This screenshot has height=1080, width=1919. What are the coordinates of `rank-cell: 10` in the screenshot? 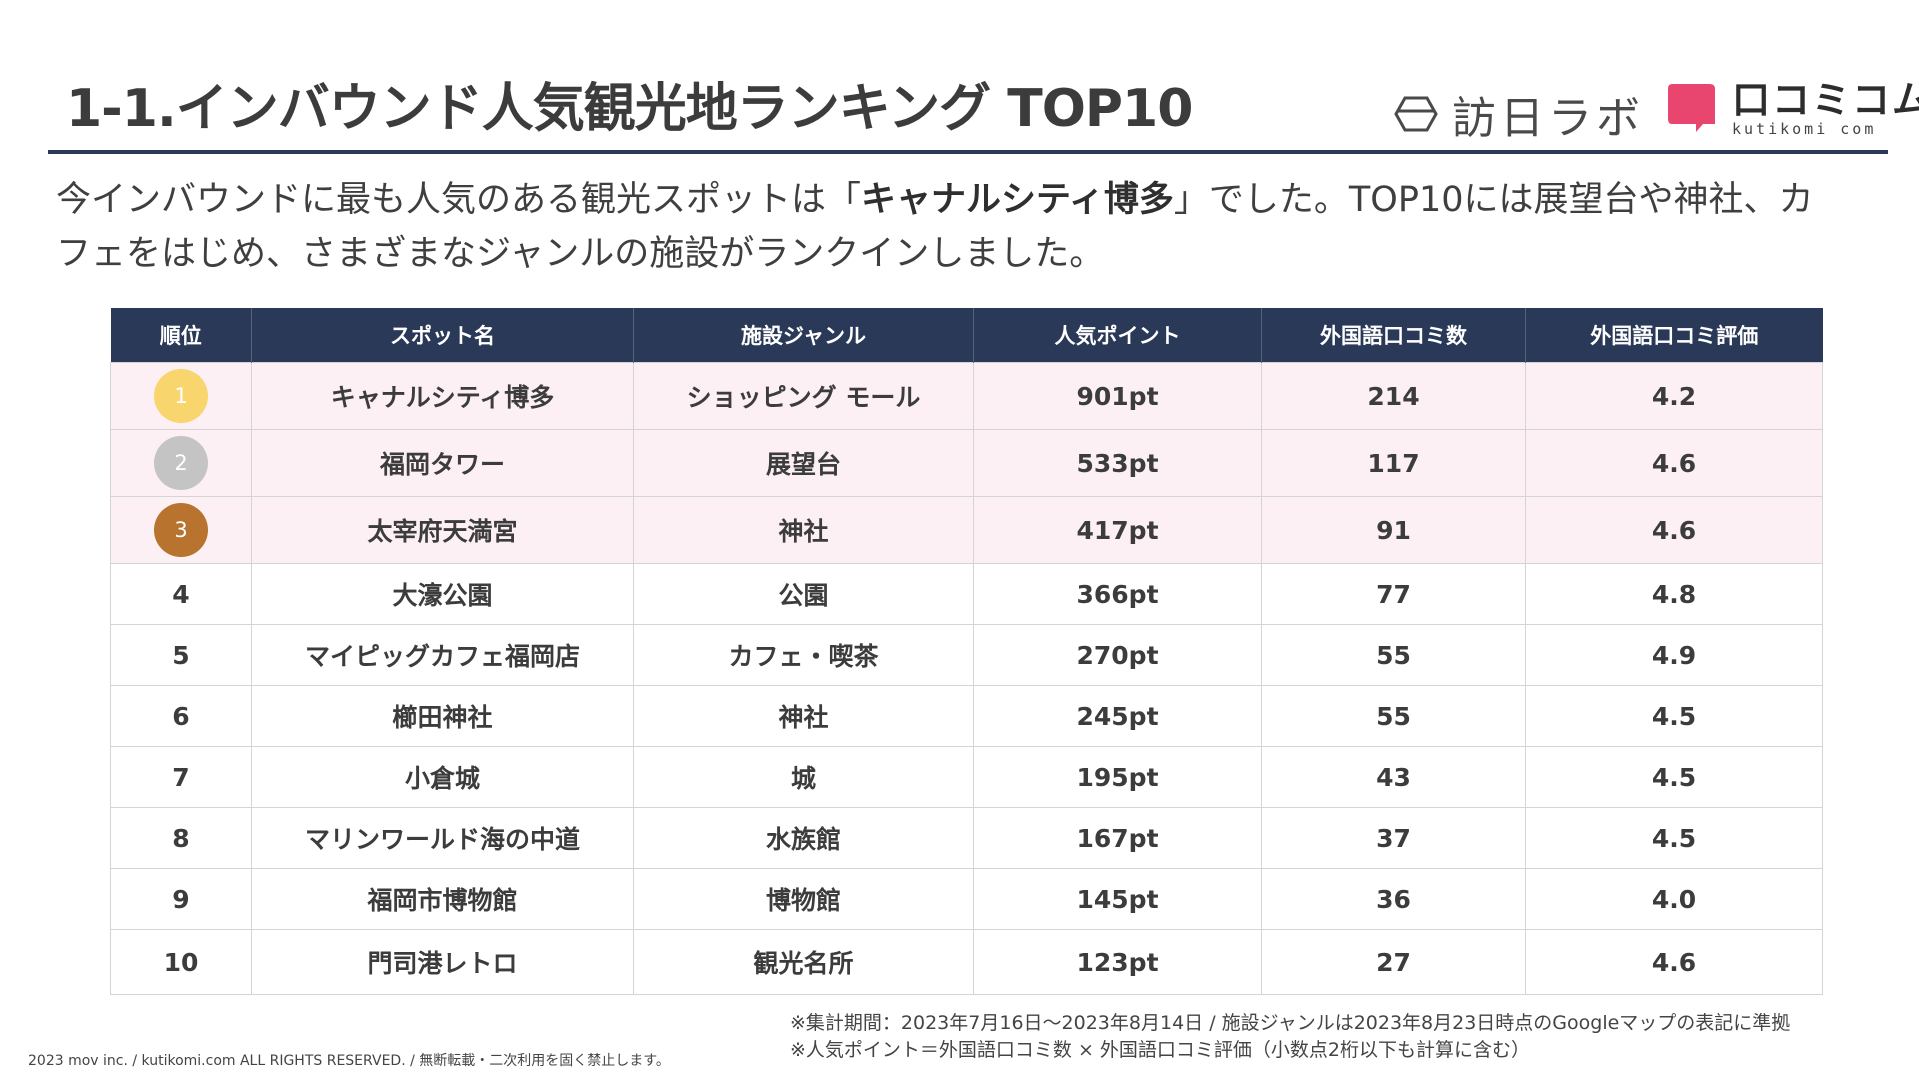 It's located at (181, 962).